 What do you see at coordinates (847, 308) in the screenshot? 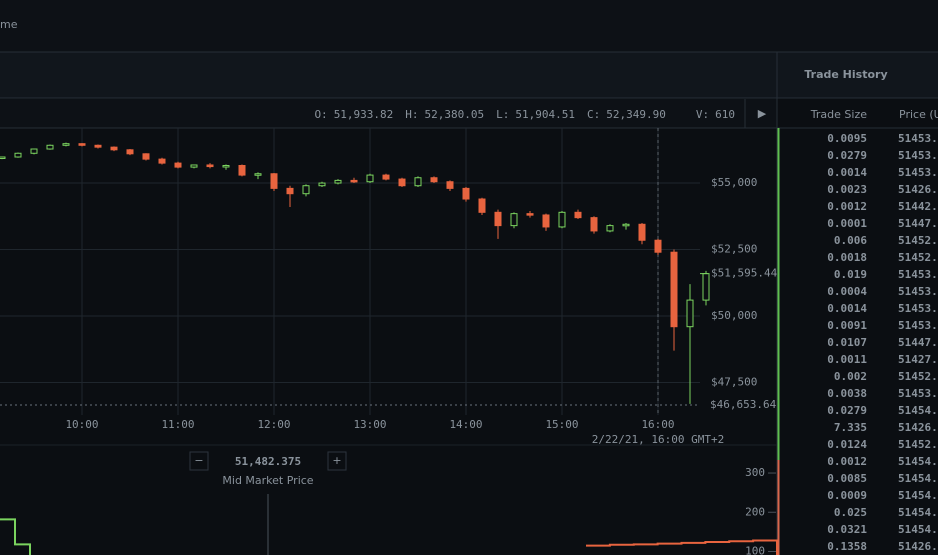
I see `trade-size: 0.0014` at bounding box center [847, 308].